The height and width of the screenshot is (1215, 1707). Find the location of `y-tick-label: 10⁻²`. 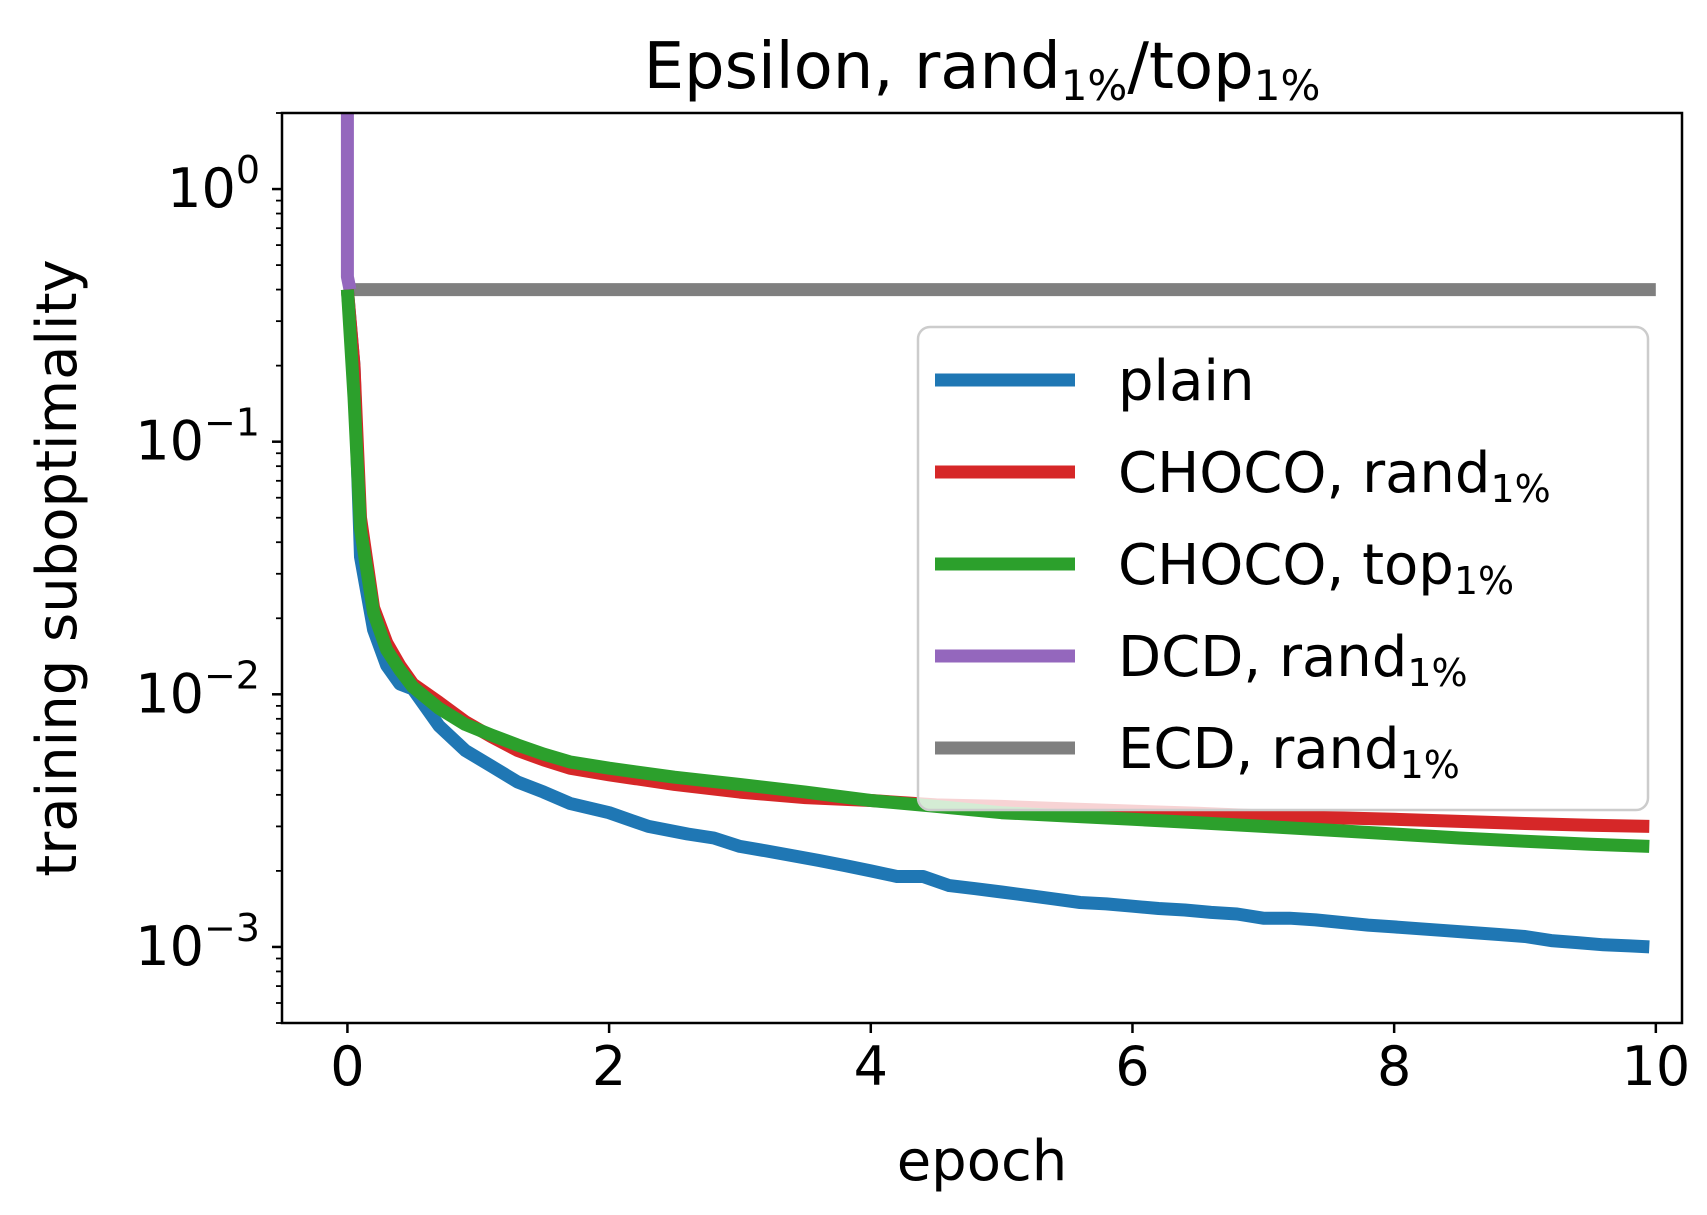

y-tick-label: 10⁻² is located at coordinates (197, 689).